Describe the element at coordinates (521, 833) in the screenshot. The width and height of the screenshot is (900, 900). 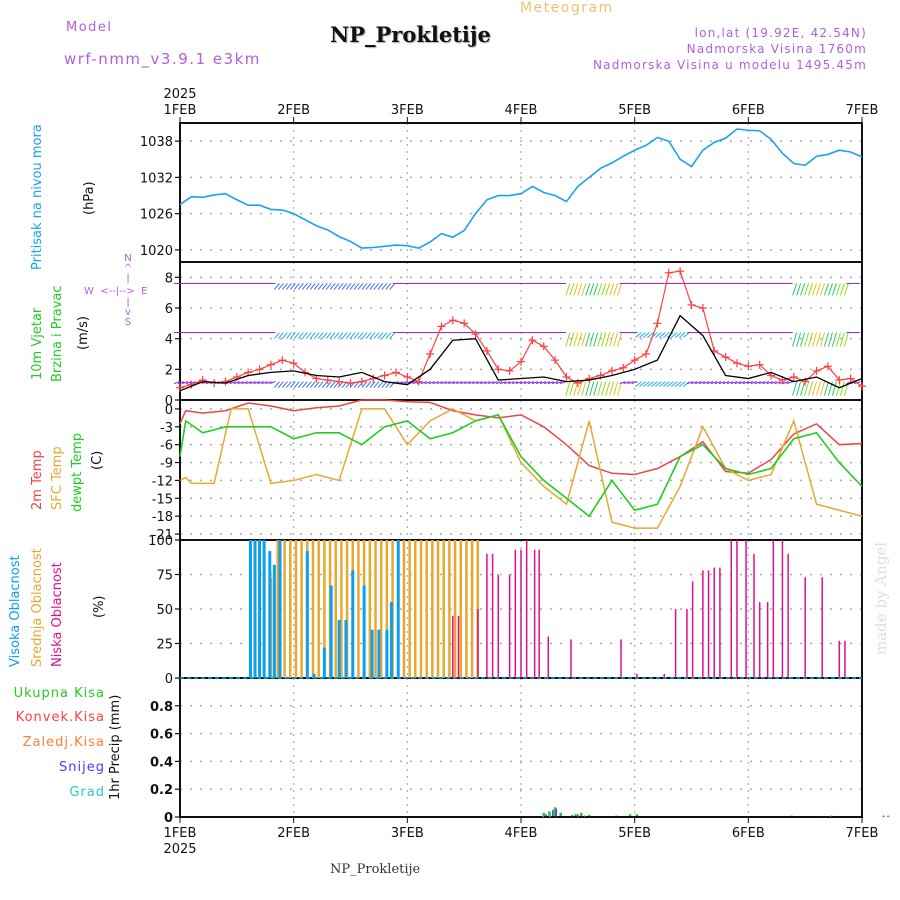
I see `x-tick-label-bottom: 4FEB` at that location.